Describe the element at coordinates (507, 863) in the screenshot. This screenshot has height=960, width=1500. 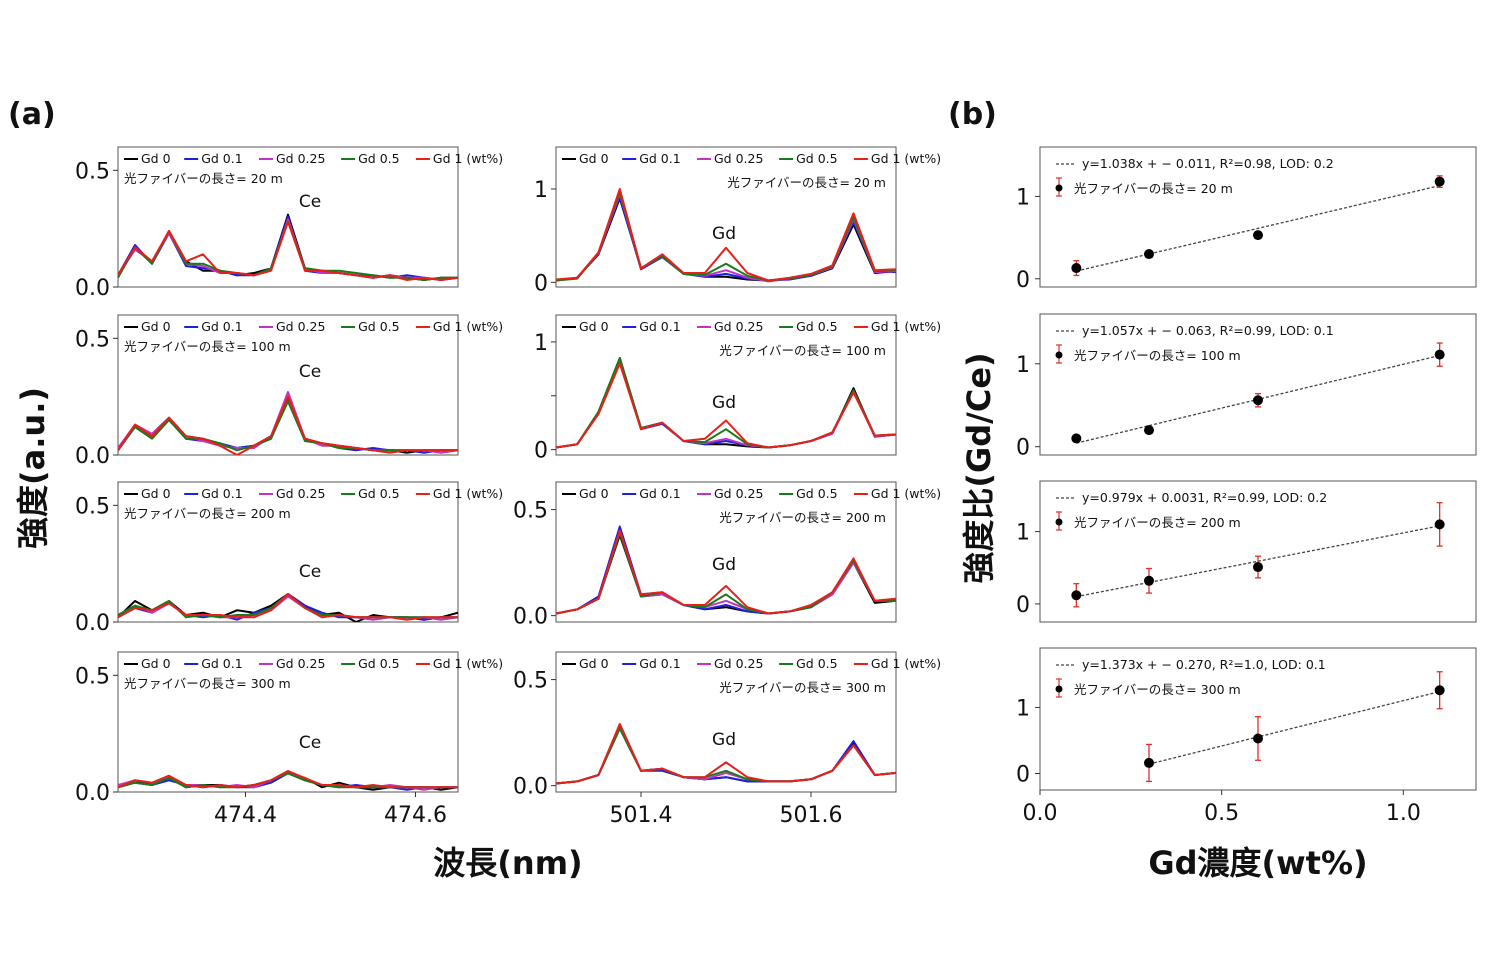
I see `panel-a-xlabel: 波長(nm)` at that location.